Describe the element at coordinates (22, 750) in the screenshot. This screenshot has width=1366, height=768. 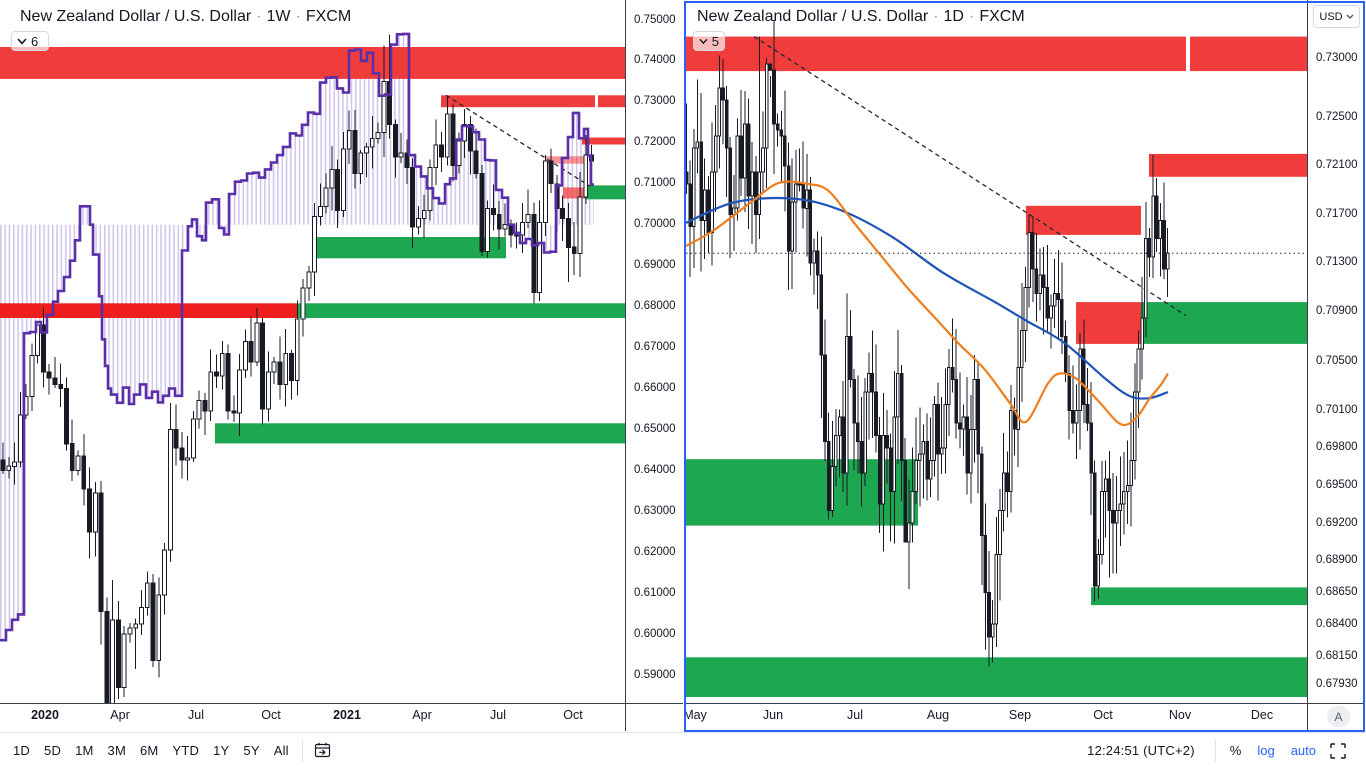
I see `range-button-1d: 1D` at that location.